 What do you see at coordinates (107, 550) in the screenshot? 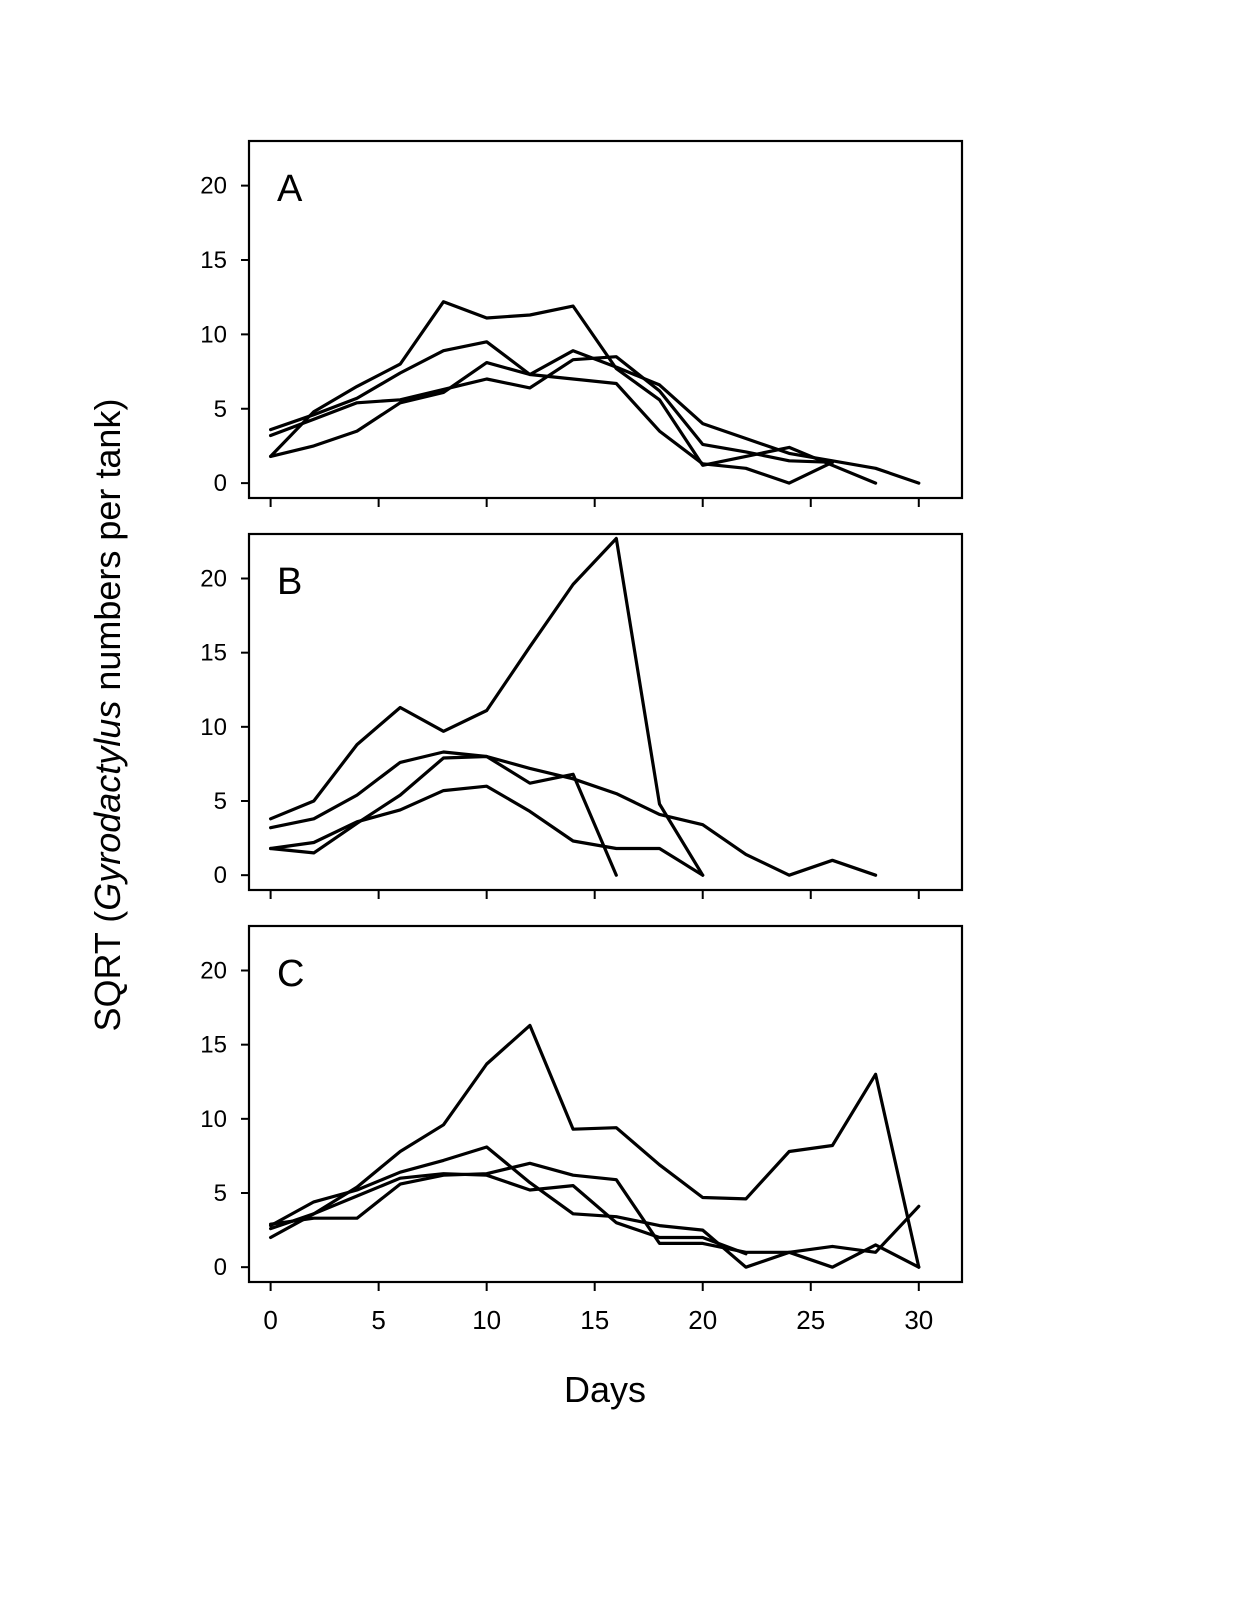
I see `y-axis-title-suffix: numbers per tank)` at bounding box center [107, 550].